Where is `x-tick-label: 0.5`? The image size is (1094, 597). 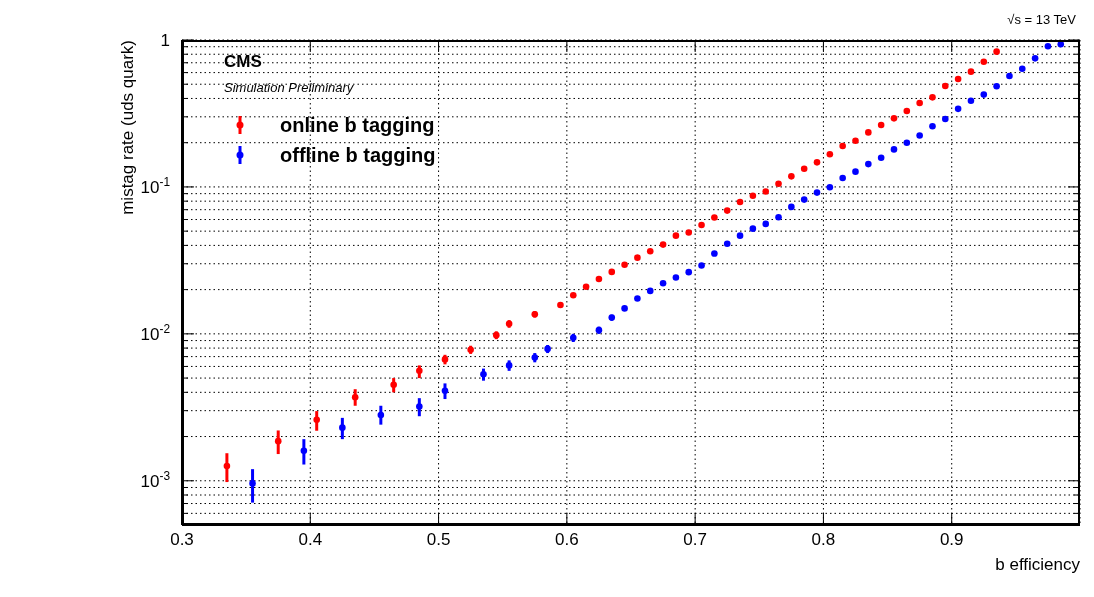
x-tick-label: 0.5 is located at coordinates (438, 539).